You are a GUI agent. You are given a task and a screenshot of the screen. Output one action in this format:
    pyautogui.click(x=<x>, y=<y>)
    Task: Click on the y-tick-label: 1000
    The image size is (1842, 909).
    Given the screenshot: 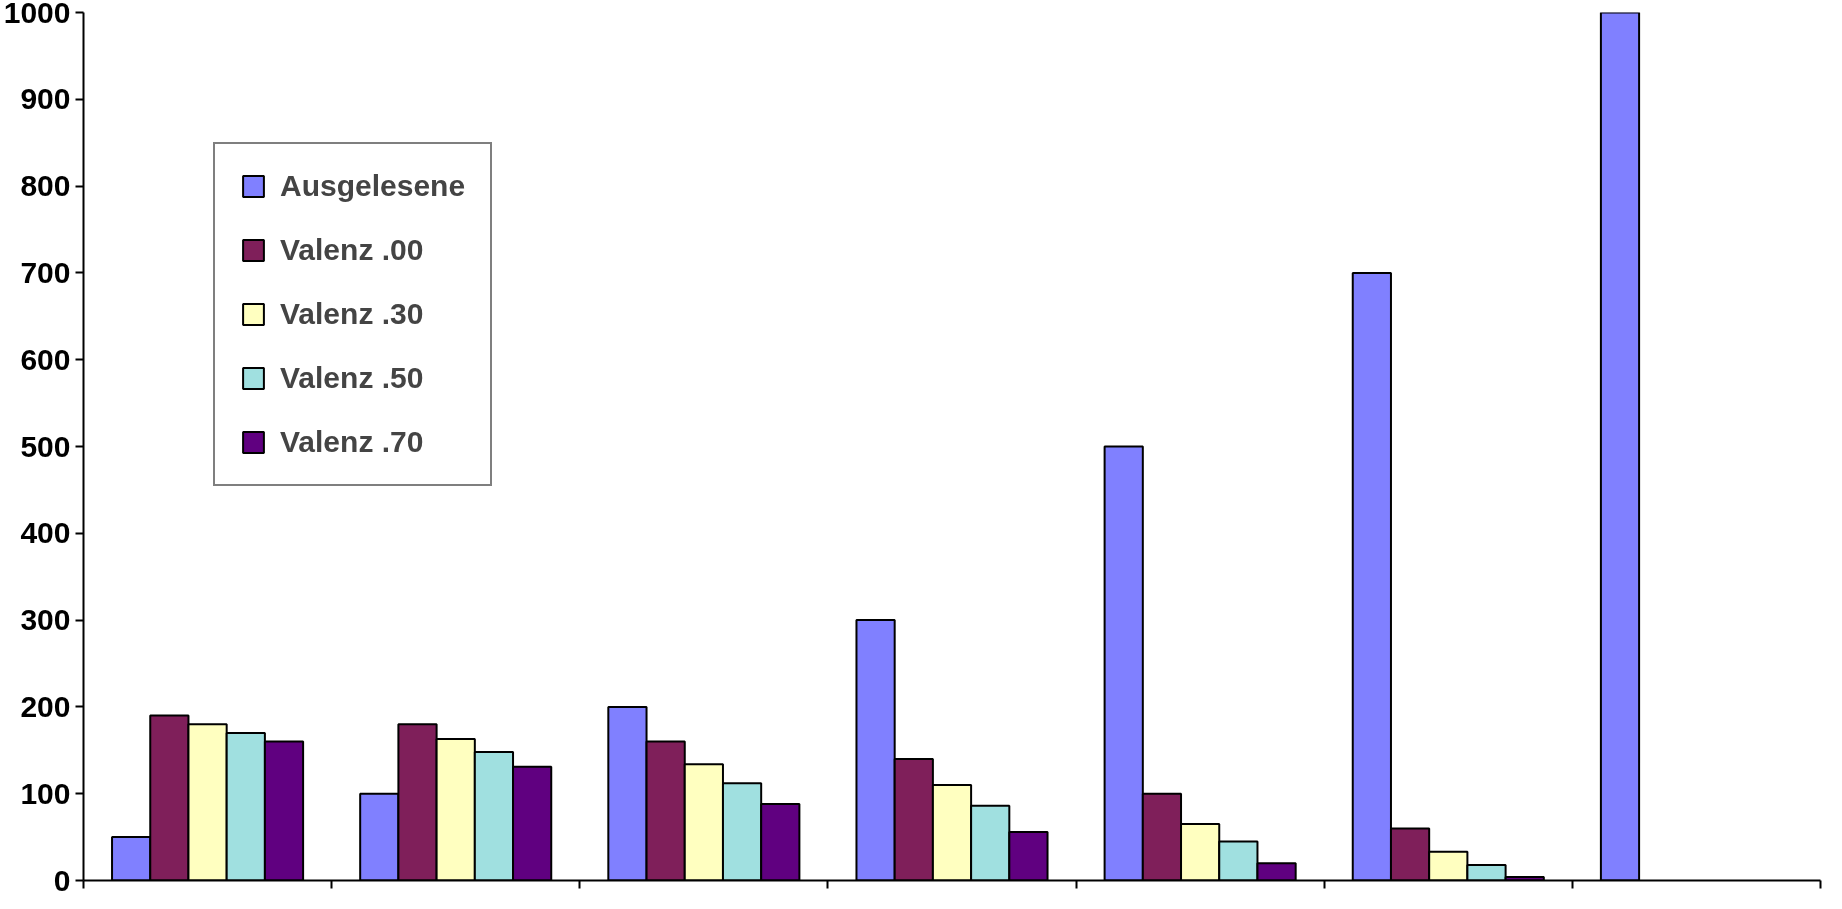 What is the action you would take?
    pyautogui.click(x=37, y=14)
    